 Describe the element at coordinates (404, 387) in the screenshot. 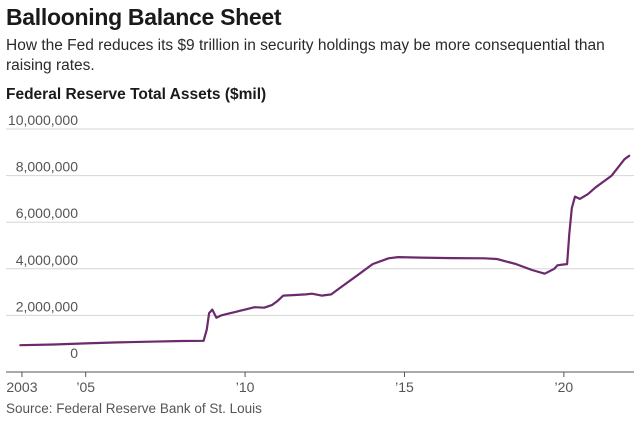

I see `x-tick-label: ’15` at that location.